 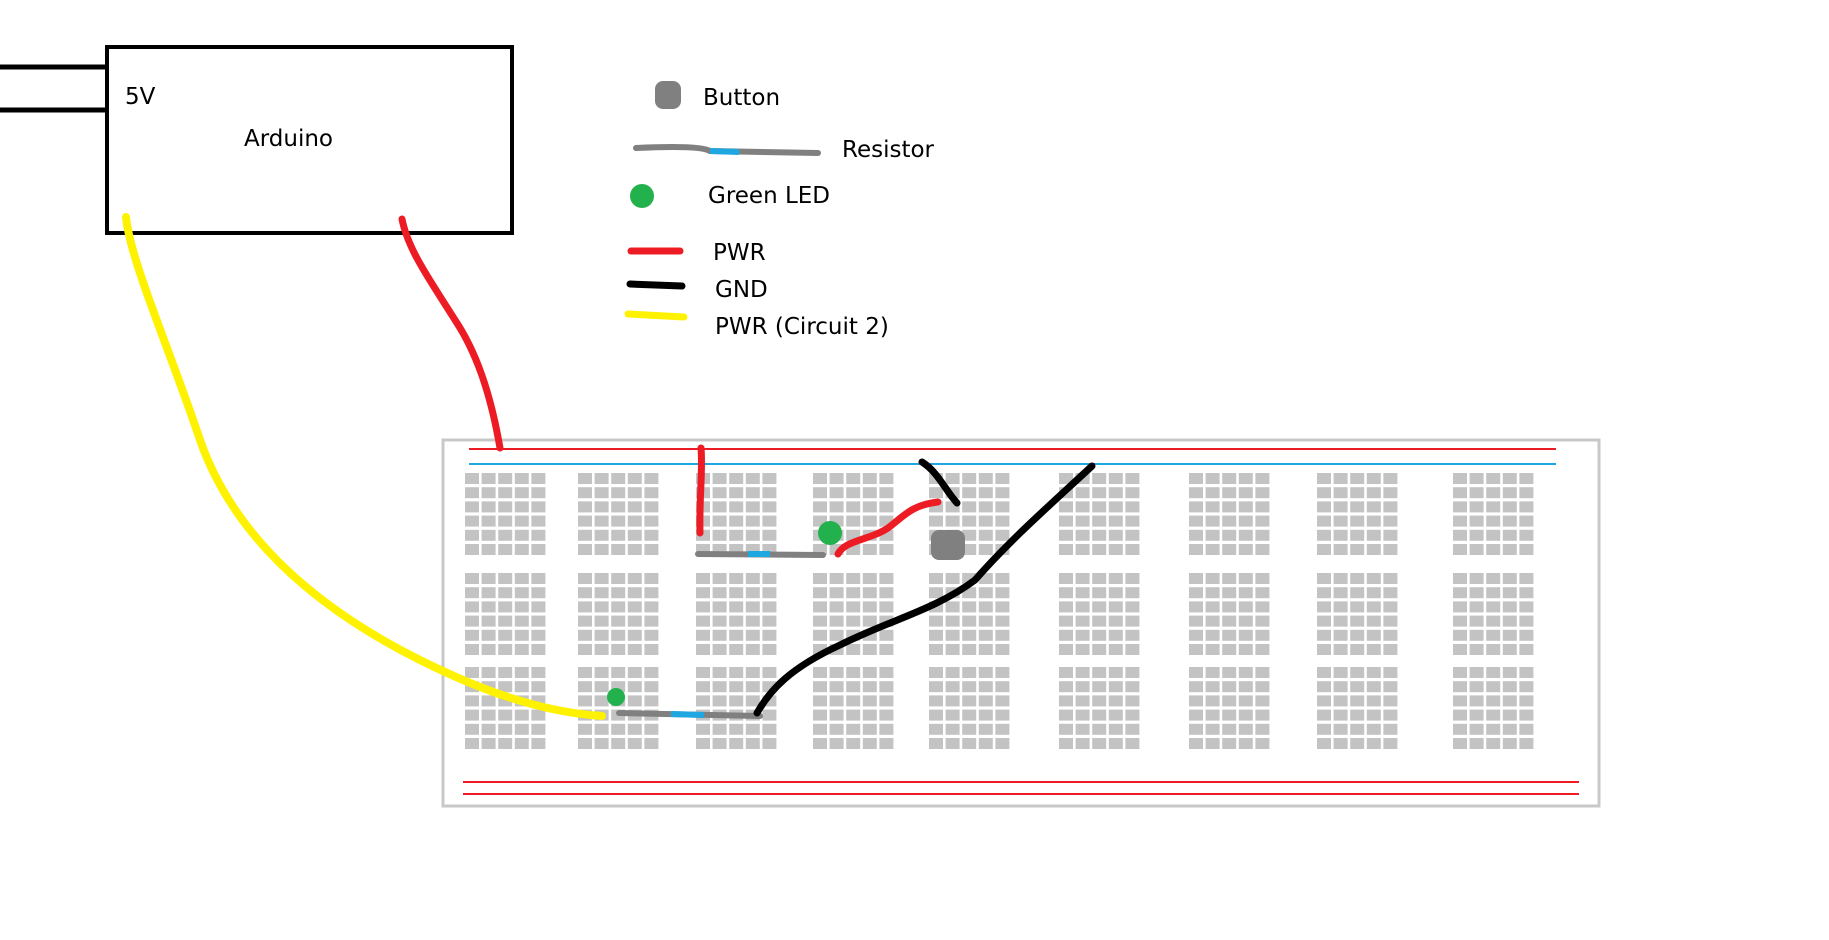 What do you see at coordinates (939, 482) in the screenshot?
I see `gnd-wire-rail-to-button` at bounding box center [939, 482].